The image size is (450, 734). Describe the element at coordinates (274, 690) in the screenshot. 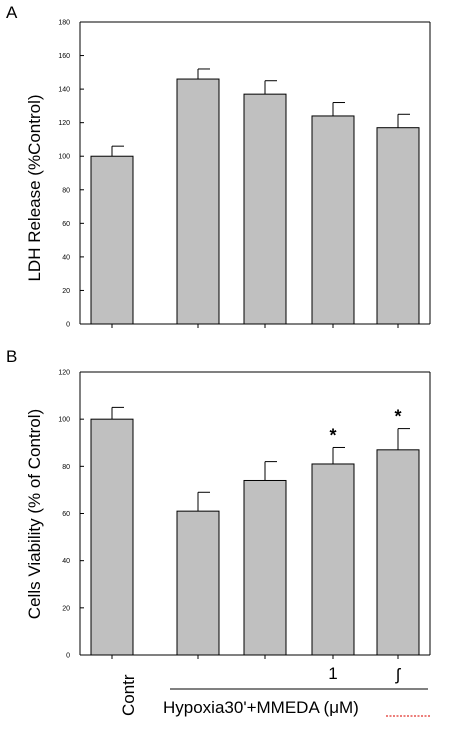

I see `x-axis-categories: Contr Hypoxia30'+MMEDA (μM) 1 ʃ` at that location.